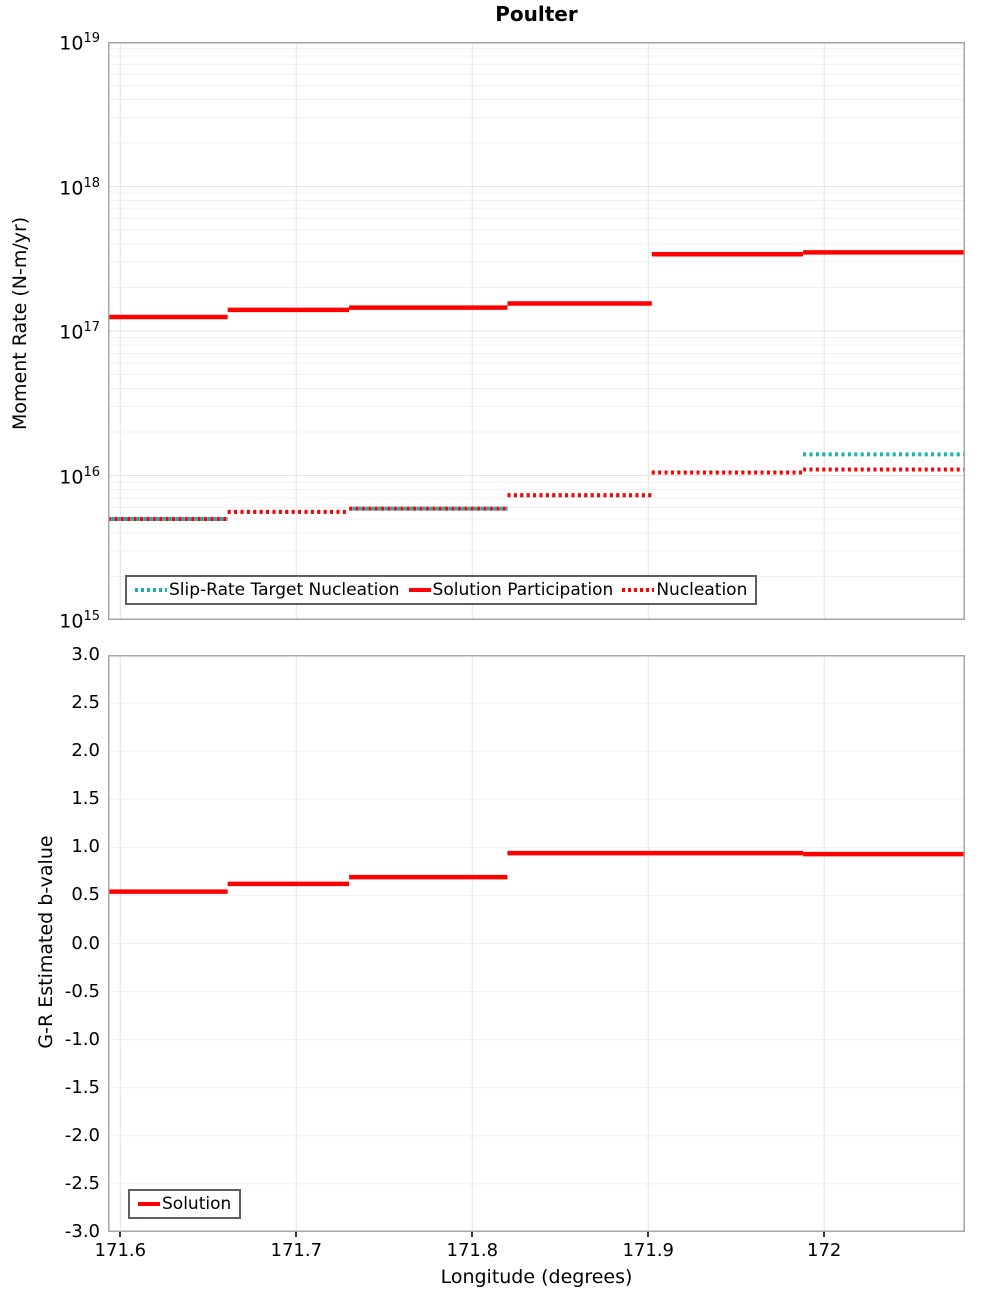 This screenshot has width=1000, height=1300. Describe the element at coordinates (85, 847) in the screenshot. I see `b-value-y-tick-label: 1.0` at that location.